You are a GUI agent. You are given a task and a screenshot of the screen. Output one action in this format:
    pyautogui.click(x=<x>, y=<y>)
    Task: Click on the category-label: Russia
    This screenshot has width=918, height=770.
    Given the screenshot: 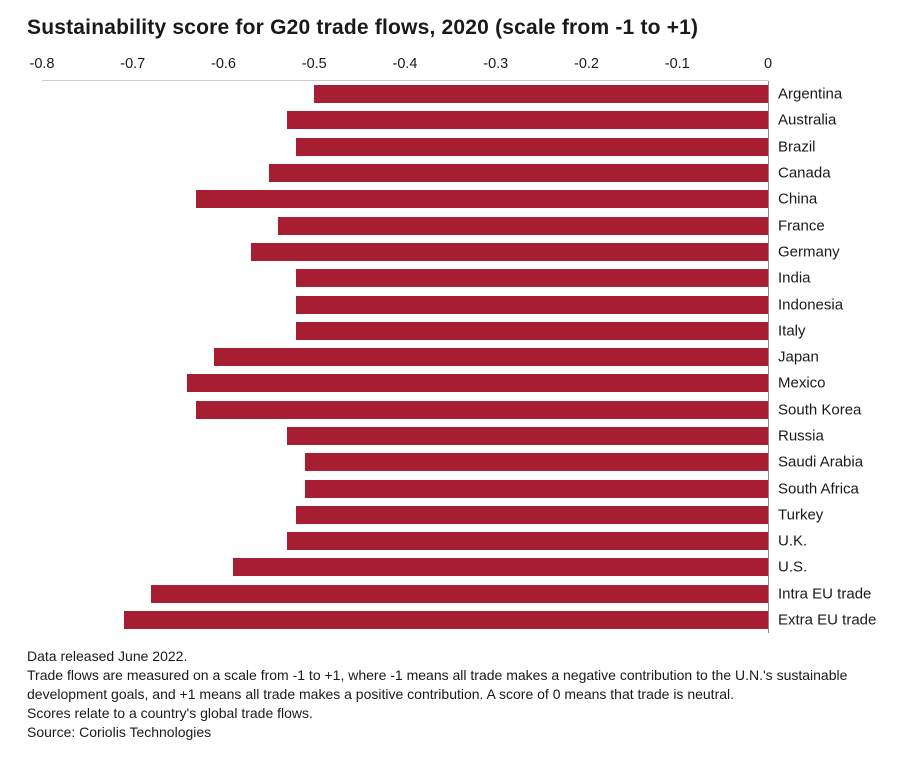 What is the action you would take?
    pyautogui.click(x=801, y=436)
    